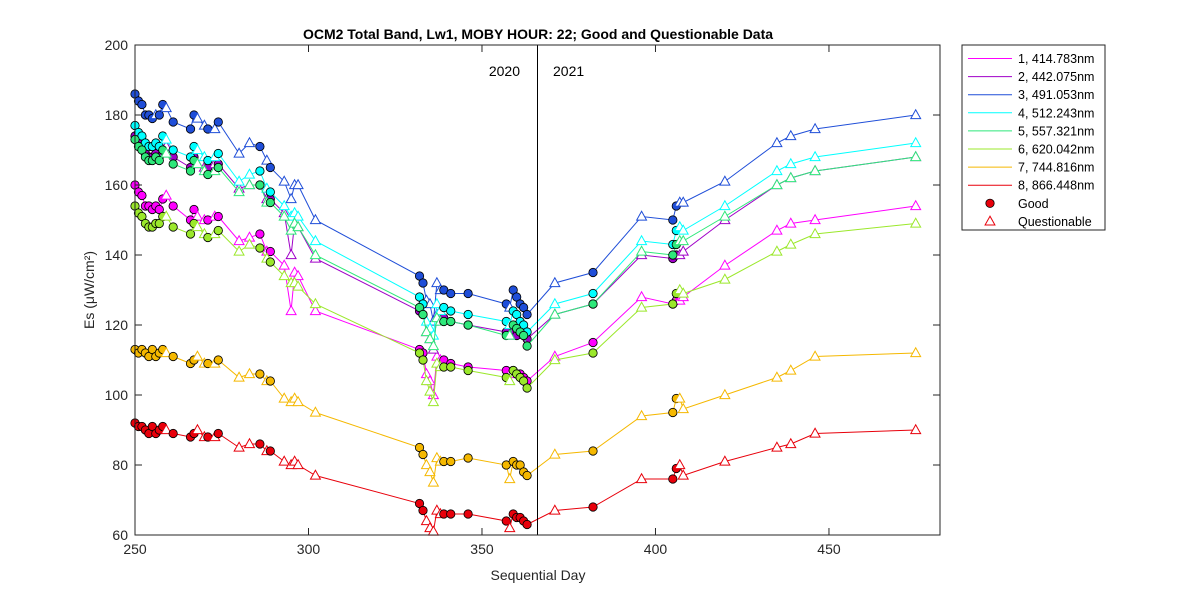  I want to click on legend-marker-questionable: Questionable, so click(1038, 222).